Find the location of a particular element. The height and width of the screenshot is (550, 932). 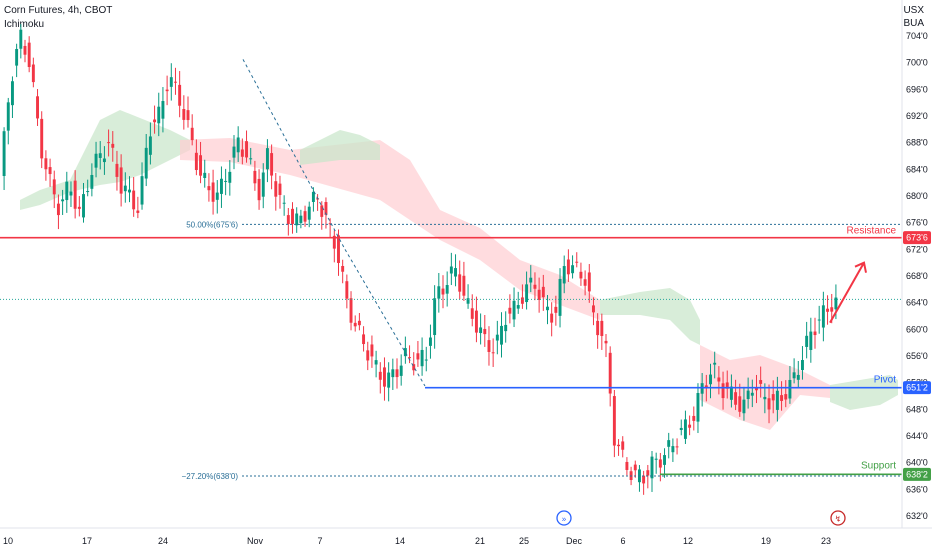

y-tick-label: 668'0 is located at coordinates (917, 276).